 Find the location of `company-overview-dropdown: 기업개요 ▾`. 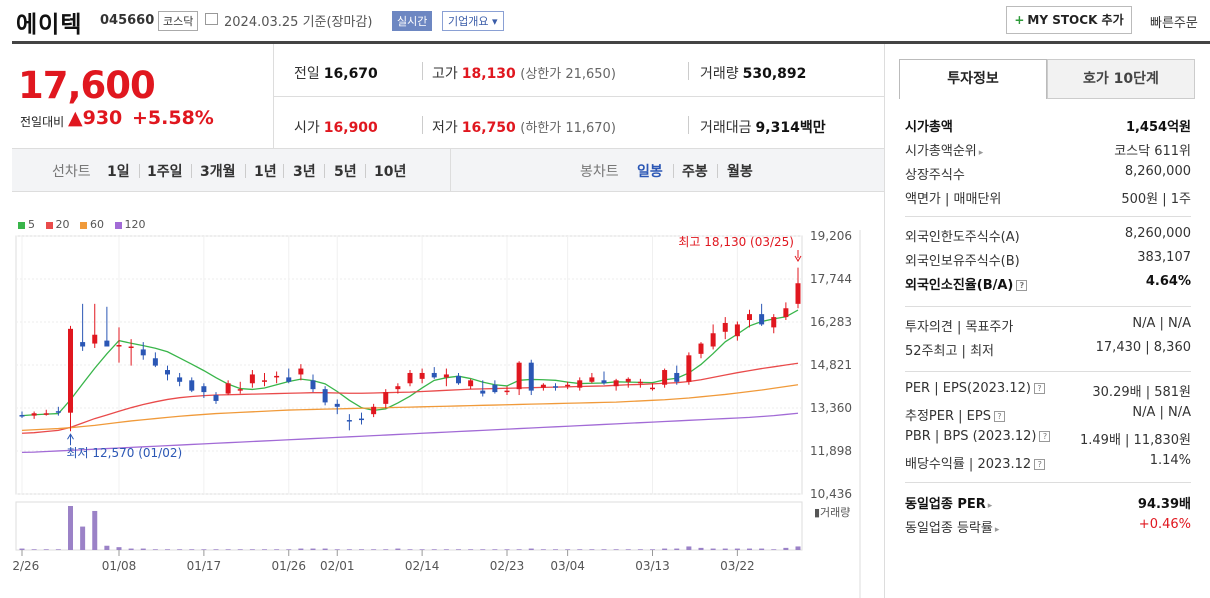

company-overview-dropdown: 기업개요 ▾ is located at coordinates (473, 21).